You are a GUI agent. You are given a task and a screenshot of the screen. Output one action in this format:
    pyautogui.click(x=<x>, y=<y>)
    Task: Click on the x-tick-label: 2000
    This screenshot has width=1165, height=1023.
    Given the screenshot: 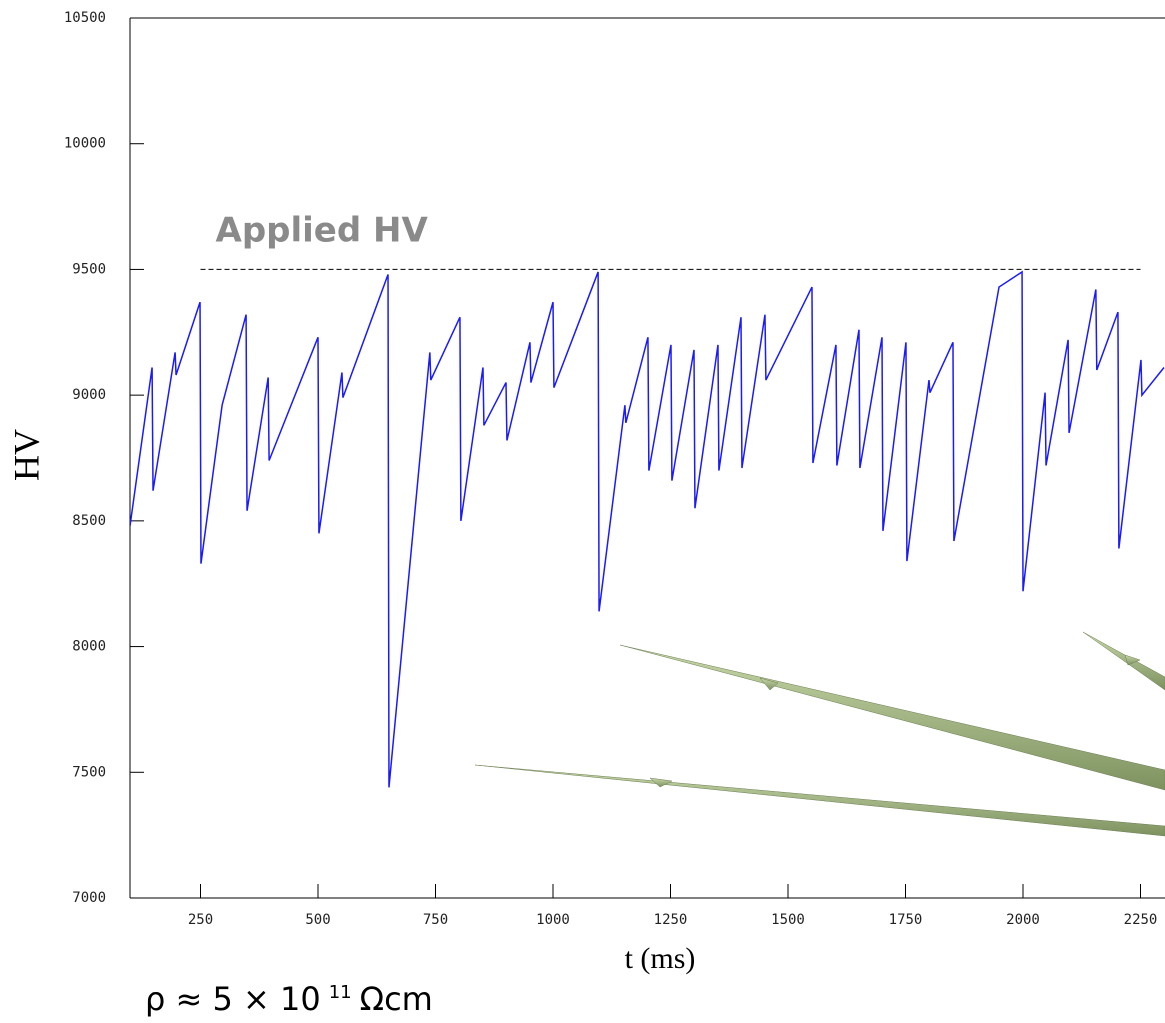 What is the action you would take?
    pyautogui.click(x=1023, y=920)
    